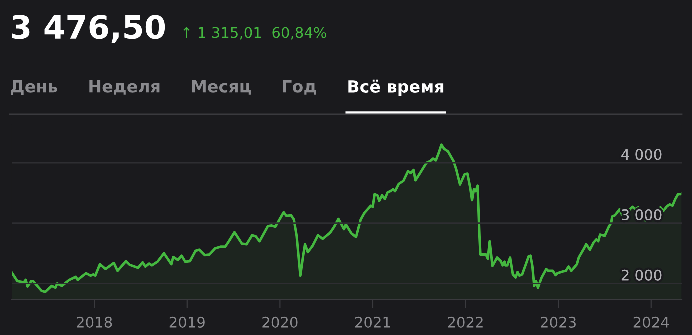  I want to click on x-tick-label: 2024, so click(652, 322).